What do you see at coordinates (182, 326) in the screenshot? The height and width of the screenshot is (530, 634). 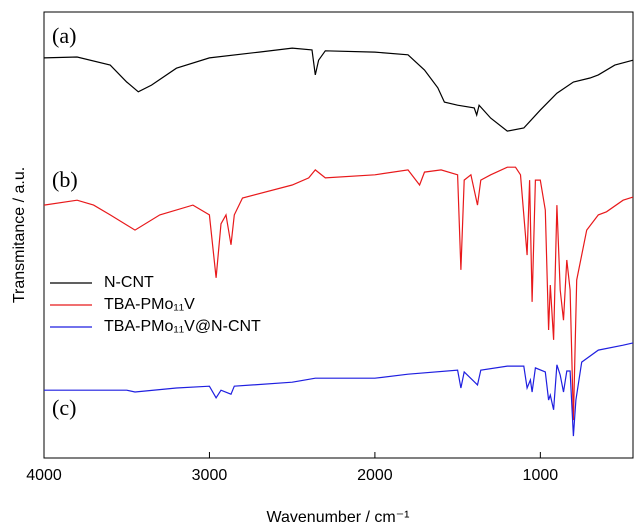 I see `legend-label: TBA-PMo₁₁V@N-CNT` at bounding box center [182, 326].